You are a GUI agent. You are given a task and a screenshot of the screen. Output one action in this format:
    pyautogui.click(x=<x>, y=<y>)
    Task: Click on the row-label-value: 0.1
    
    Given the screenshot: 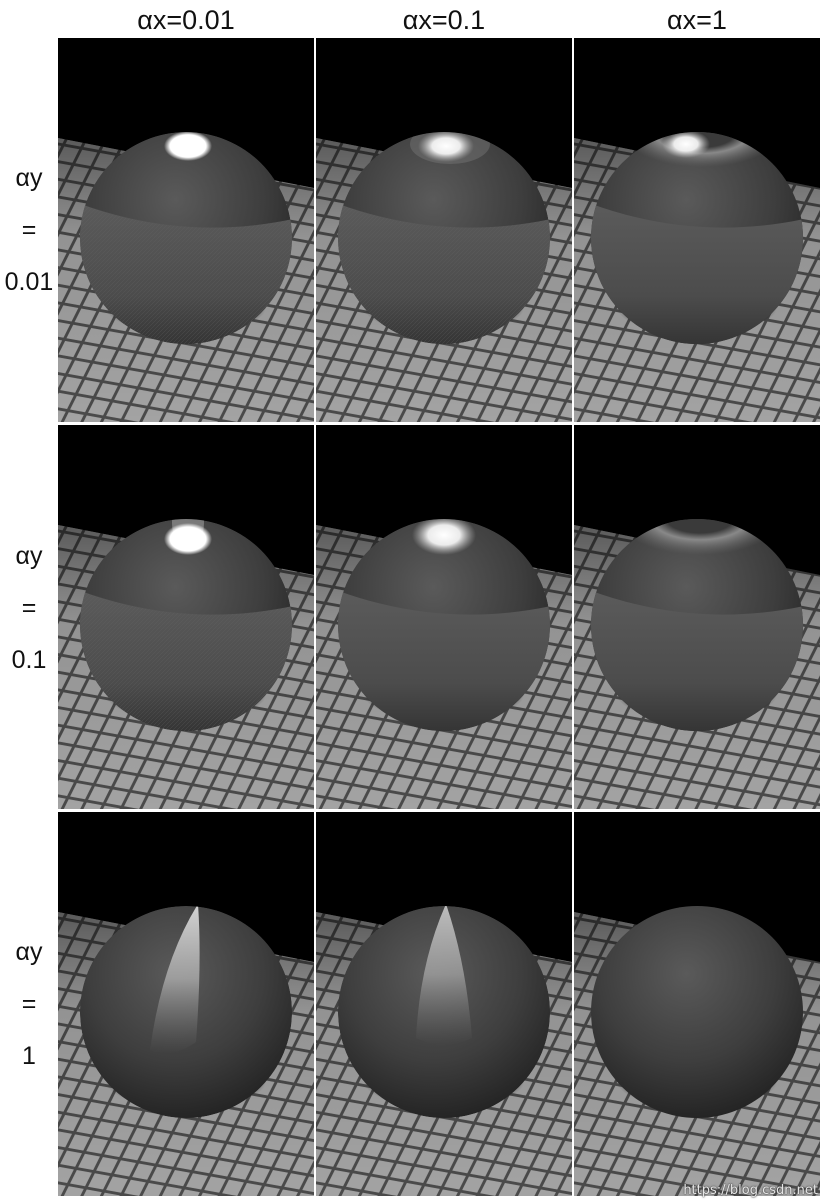 What is the action you would take?
    pyautogui.click(x=29, y=660)
    